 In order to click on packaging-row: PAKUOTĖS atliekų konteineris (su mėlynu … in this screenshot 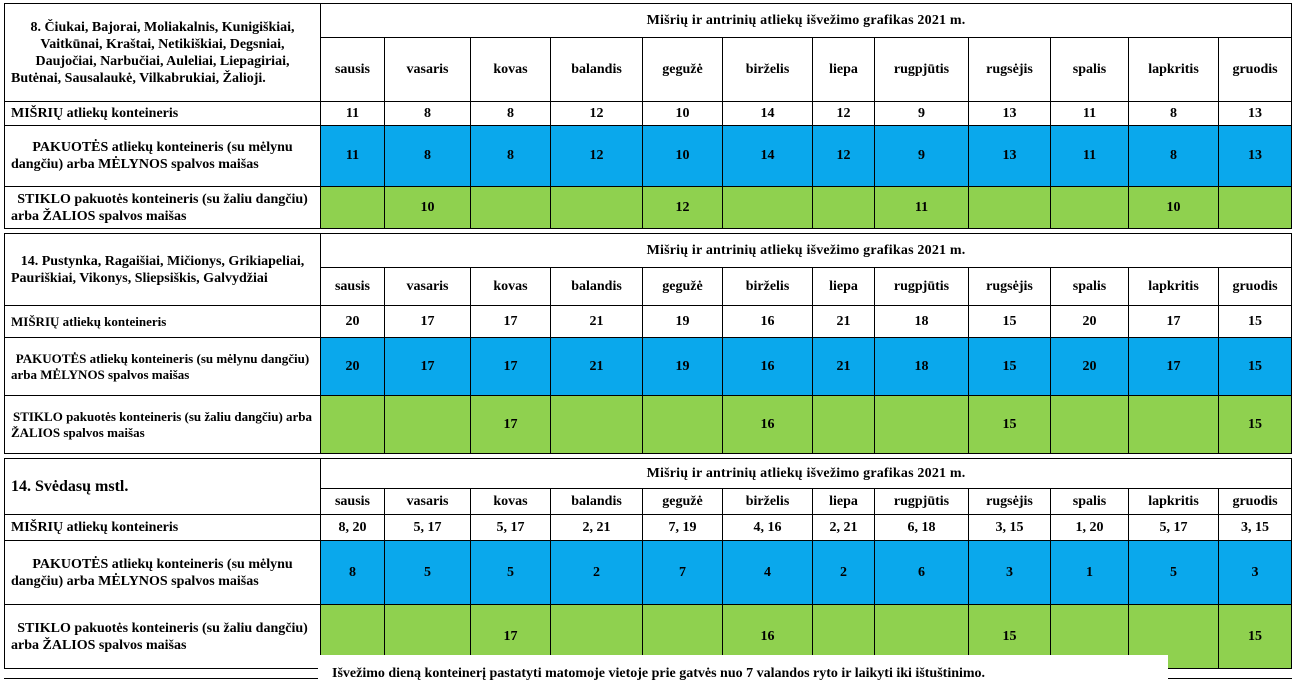, I will do `click(648, 366)`.